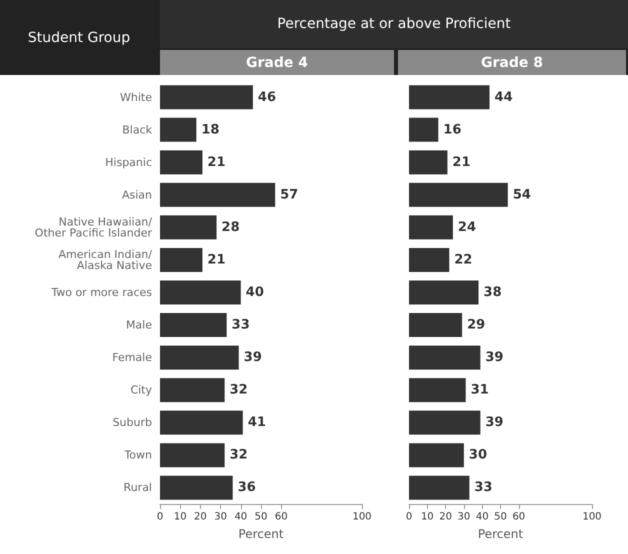 This screenshot has height=554, width=628. What do you see at coordinates (463, 260) in the screenshot?
I see `data-label: 22` at bounding box center [463, 260].